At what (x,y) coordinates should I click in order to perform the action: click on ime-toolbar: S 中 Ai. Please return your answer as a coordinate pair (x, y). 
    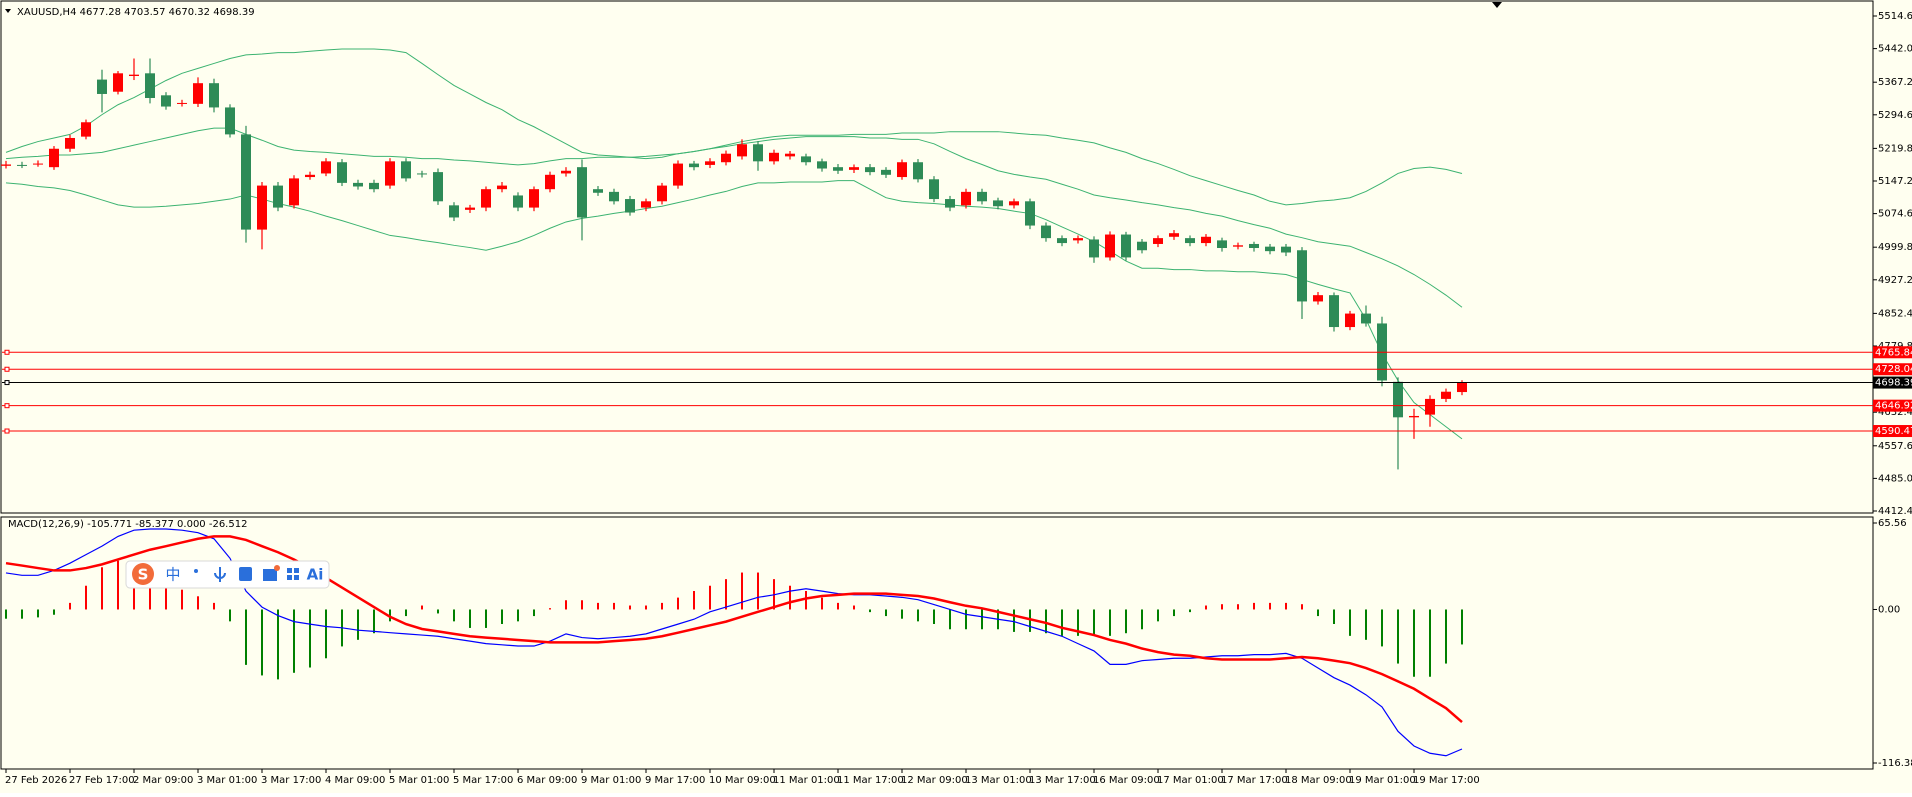
    Looking at the image, I should click on (227, 574).